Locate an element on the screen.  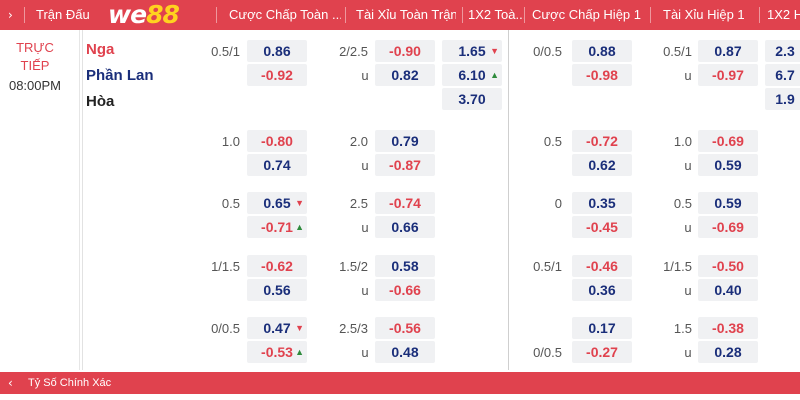
hdp-line: 0.5/1 is located at coordinates (225, 51).